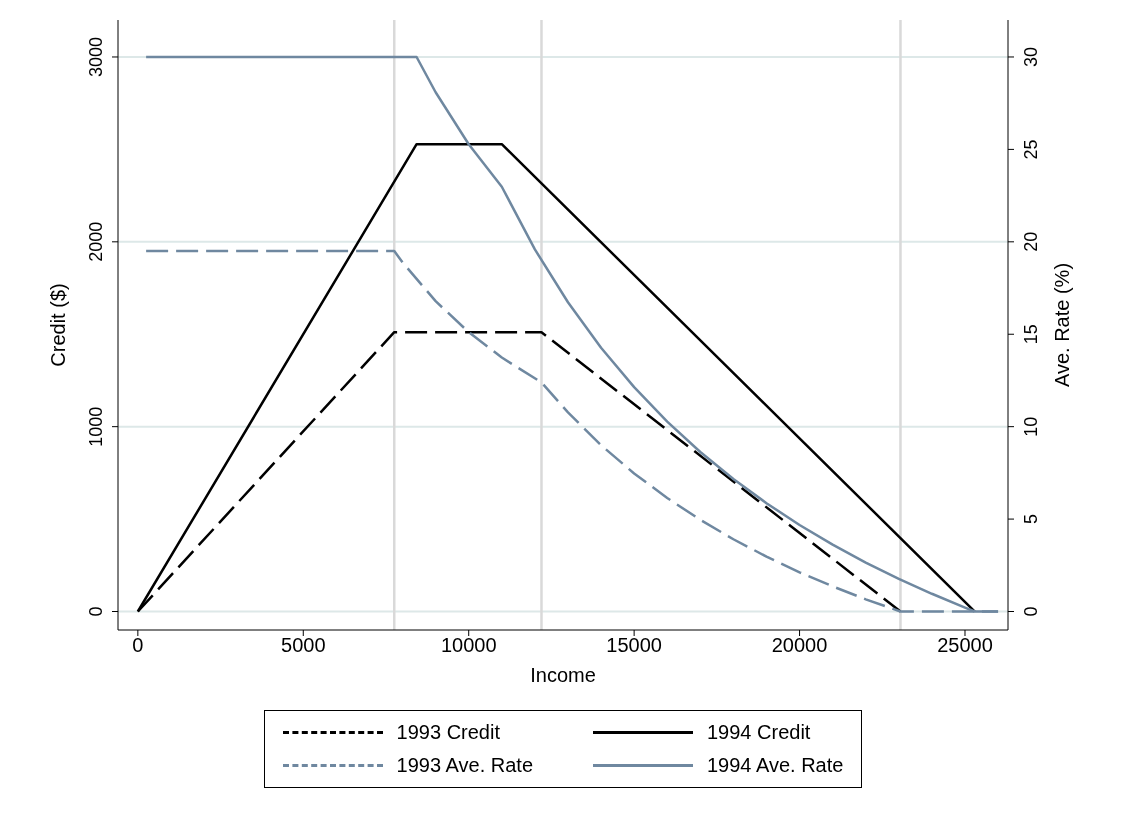 Image resolution: width=1123 pixels, height=822 pixels. Describe the element at coordinates (775, 765) in the screenshot. I see `legend-label: 1994 Ave. Rate` at that location.